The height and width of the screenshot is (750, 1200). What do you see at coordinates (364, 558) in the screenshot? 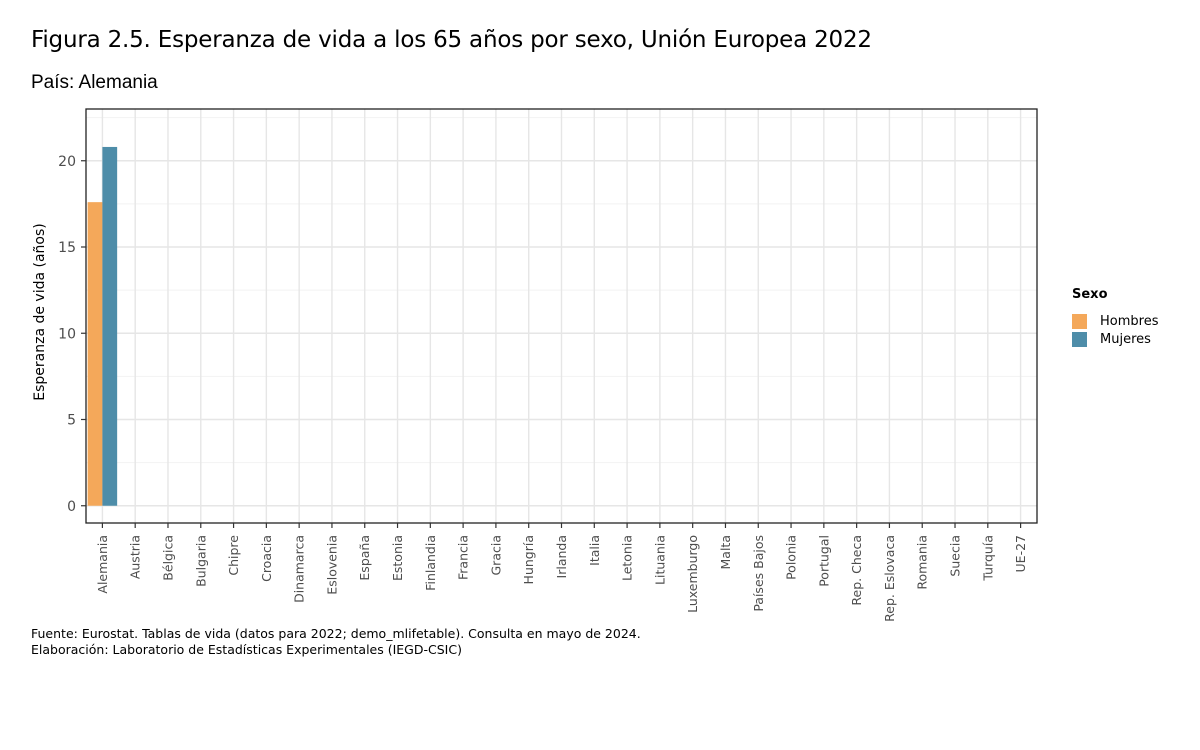
I see `x-tick-label: España` at bounding box center [364, 558].